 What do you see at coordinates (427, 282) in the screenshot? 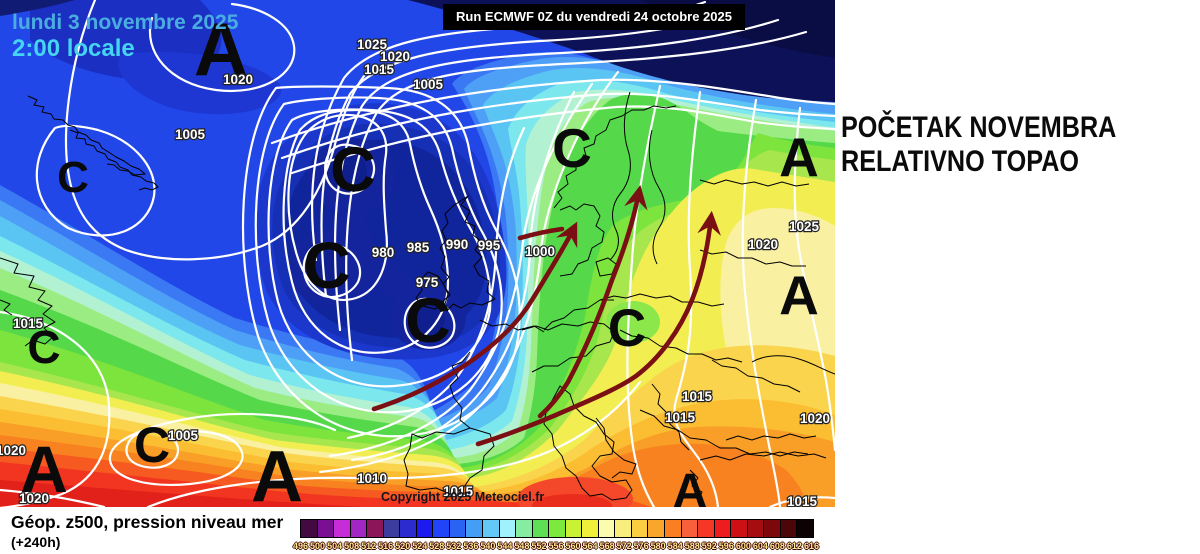
I see `svg-text: 975` at bounding box center [427, 282].